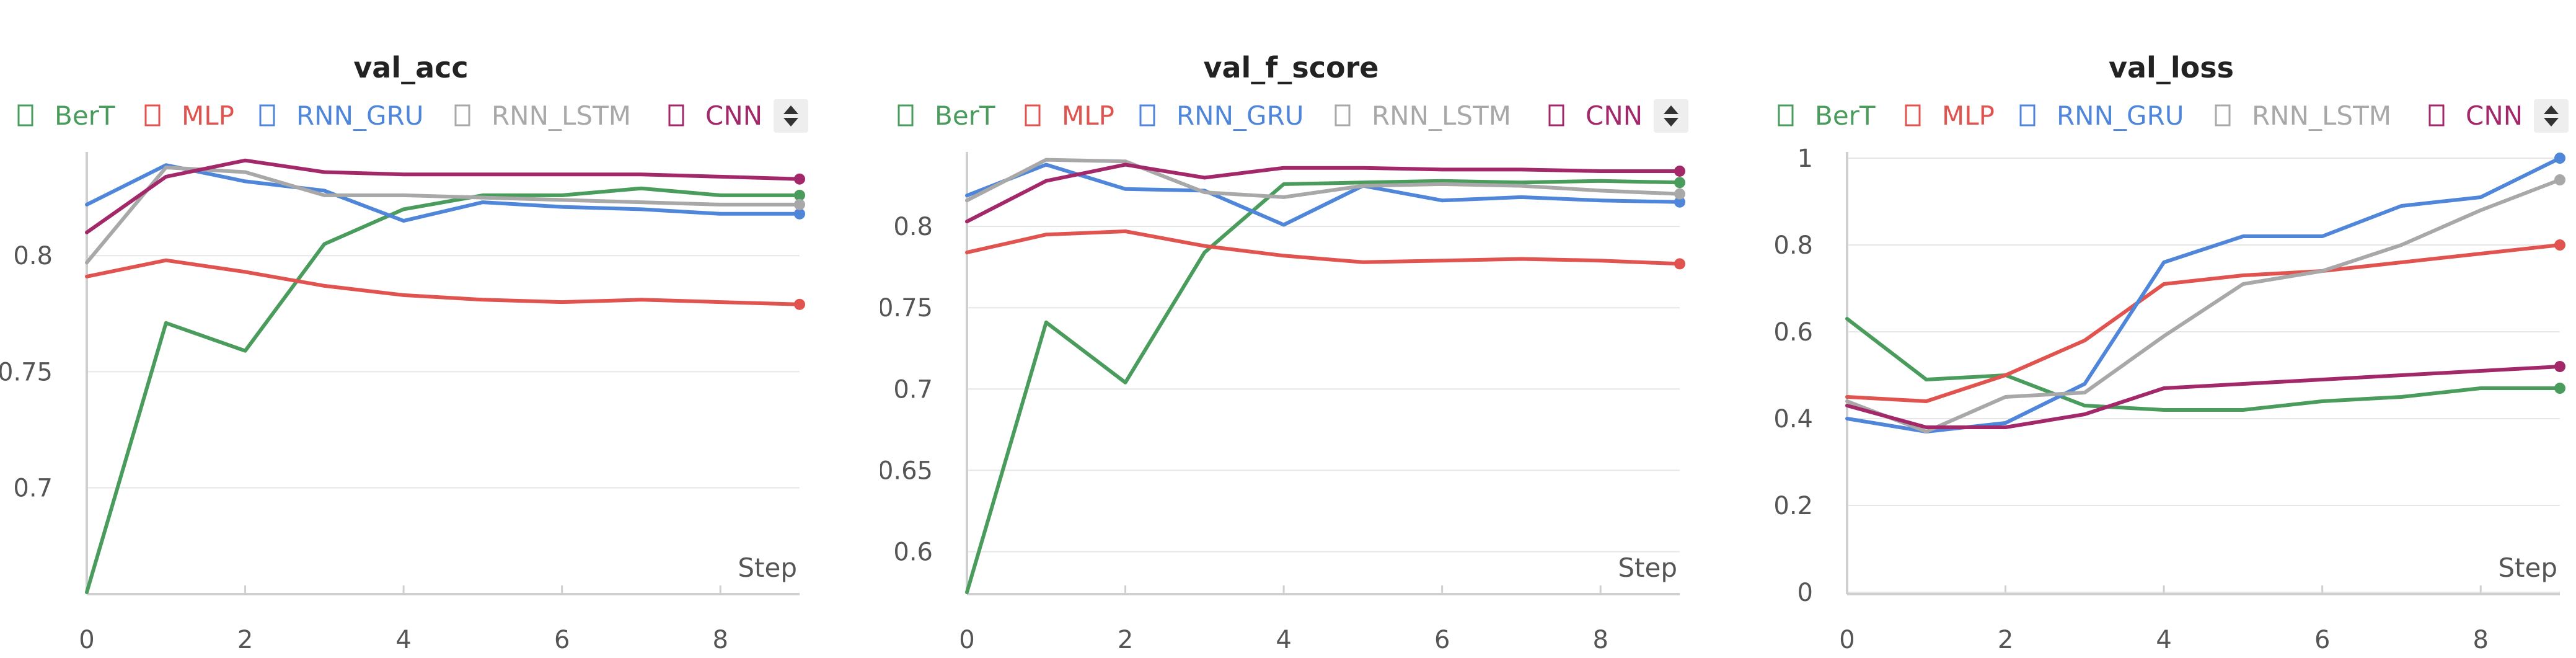 The image size is (2576, 658). What do you see at coordinates (906, 470) in the screenshot?
I see `y-tick-label: 0.65` at bounding box center [906, 470].